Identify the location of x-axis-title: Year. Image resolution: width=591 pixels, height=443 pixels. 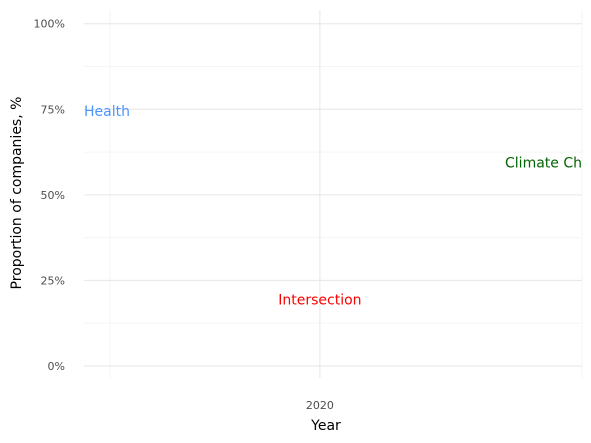
(325, 426).